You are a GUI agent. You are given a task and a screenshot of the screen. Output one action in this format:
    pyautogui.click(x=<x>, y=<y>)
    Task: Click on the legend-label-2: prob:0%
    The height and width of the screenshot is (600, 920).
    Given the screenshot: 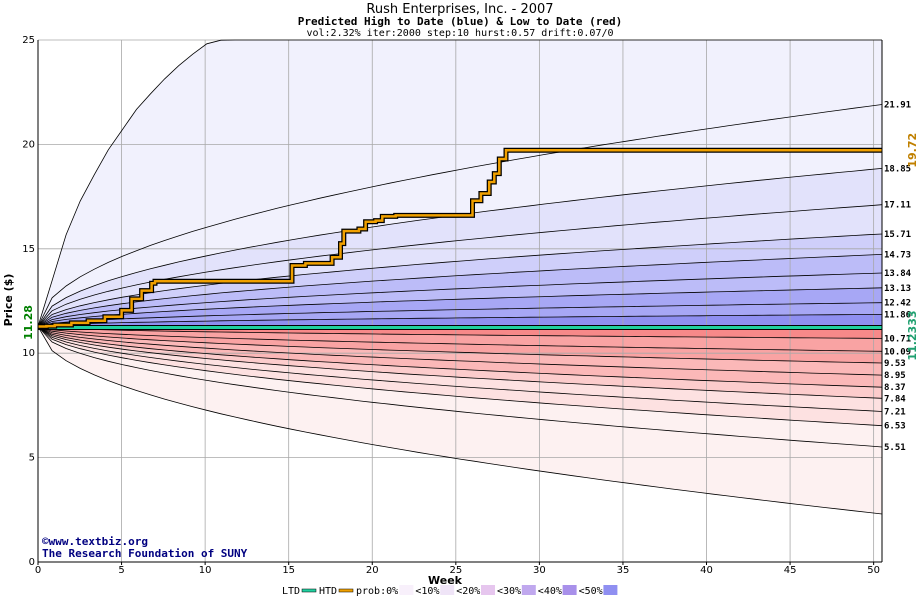 What is the action you would take?
    pyautogui.click(x=377, y=591)
    